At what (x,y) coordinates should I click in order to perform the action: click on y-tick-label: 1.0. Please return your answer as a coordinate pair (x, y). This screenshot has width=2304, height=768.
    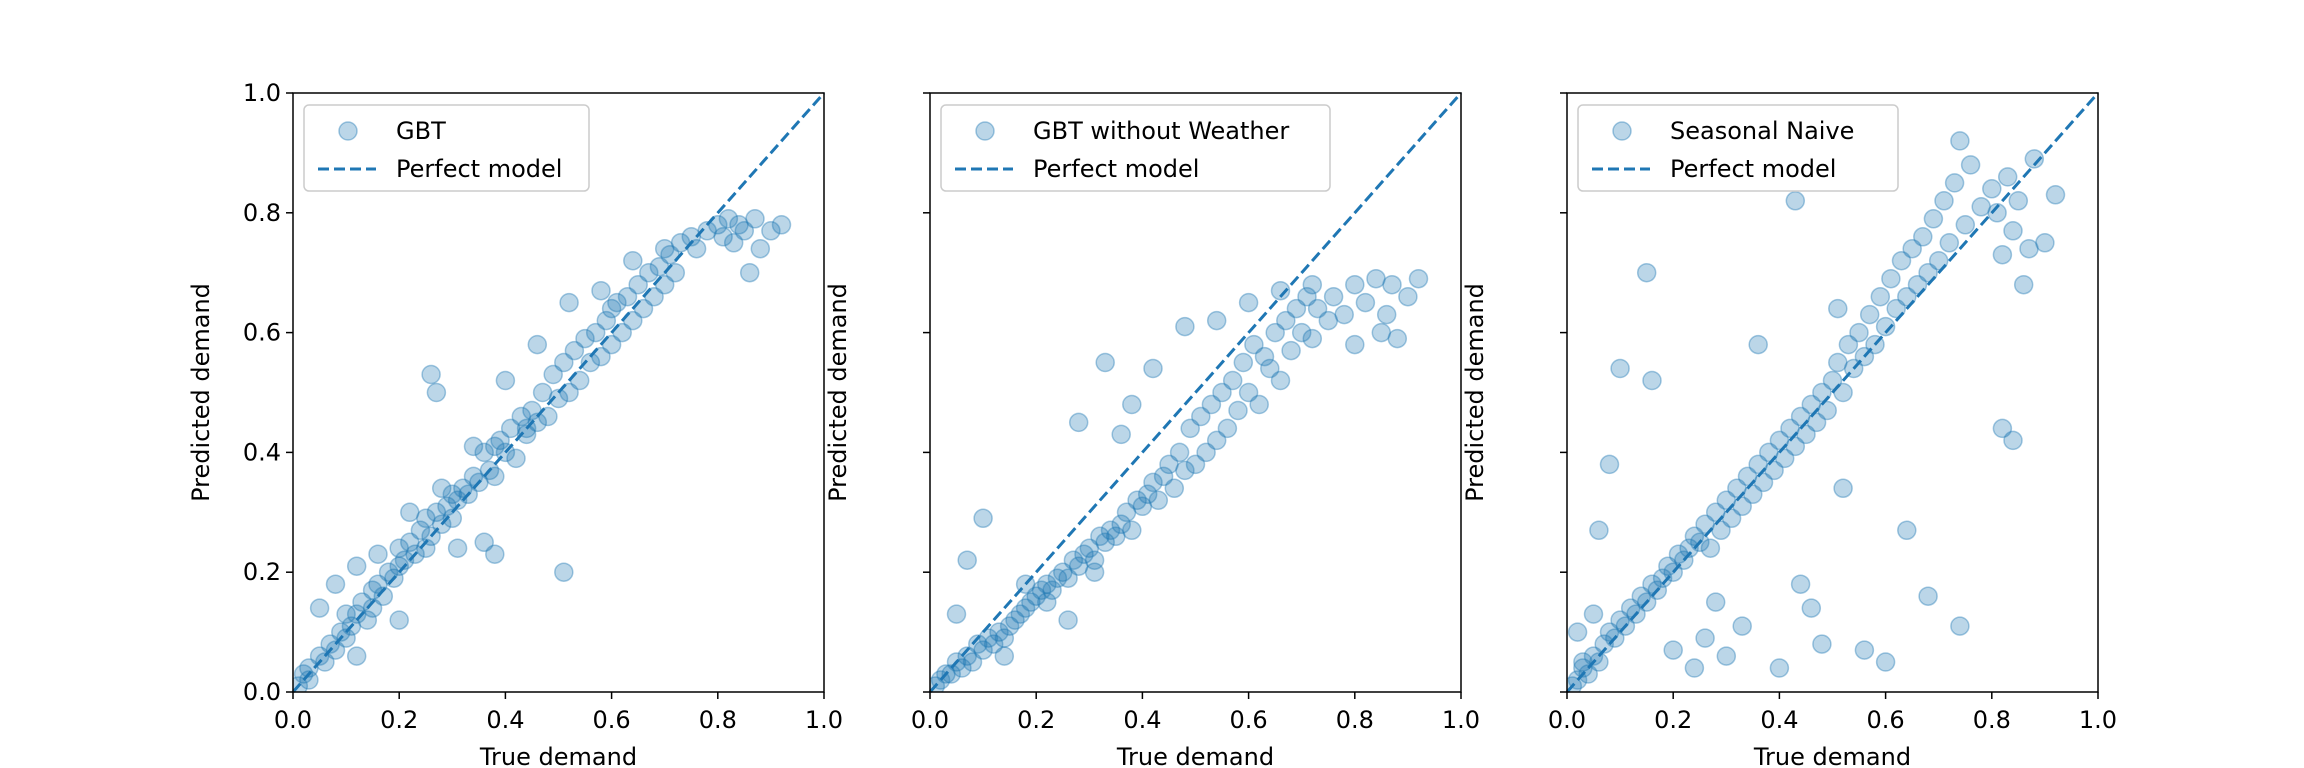
    Looking at the image, I should click on (262, 93).